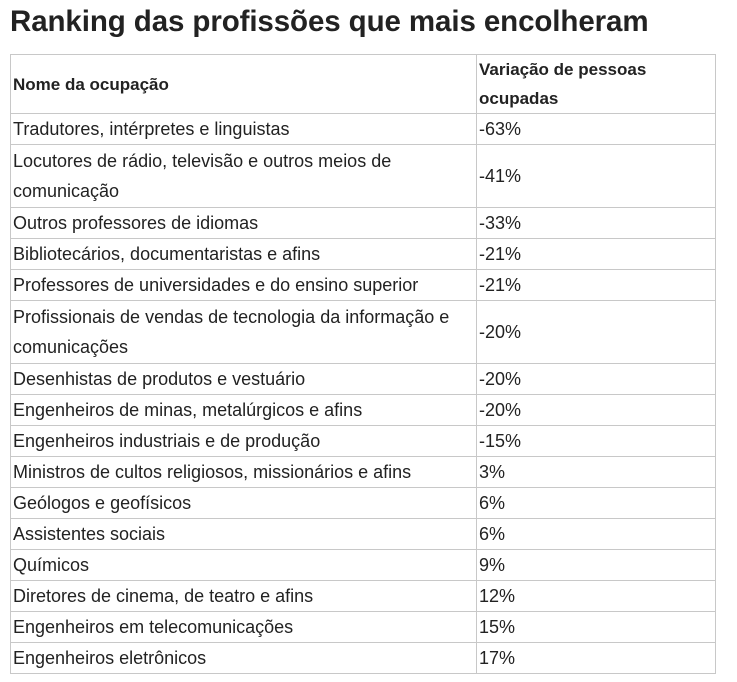 This screenshot has height=682, width=737. What do you see at coordinates (596, 223) in the screenshot?
I see `variation-cell: -33%` at bounding box center [596, 223].